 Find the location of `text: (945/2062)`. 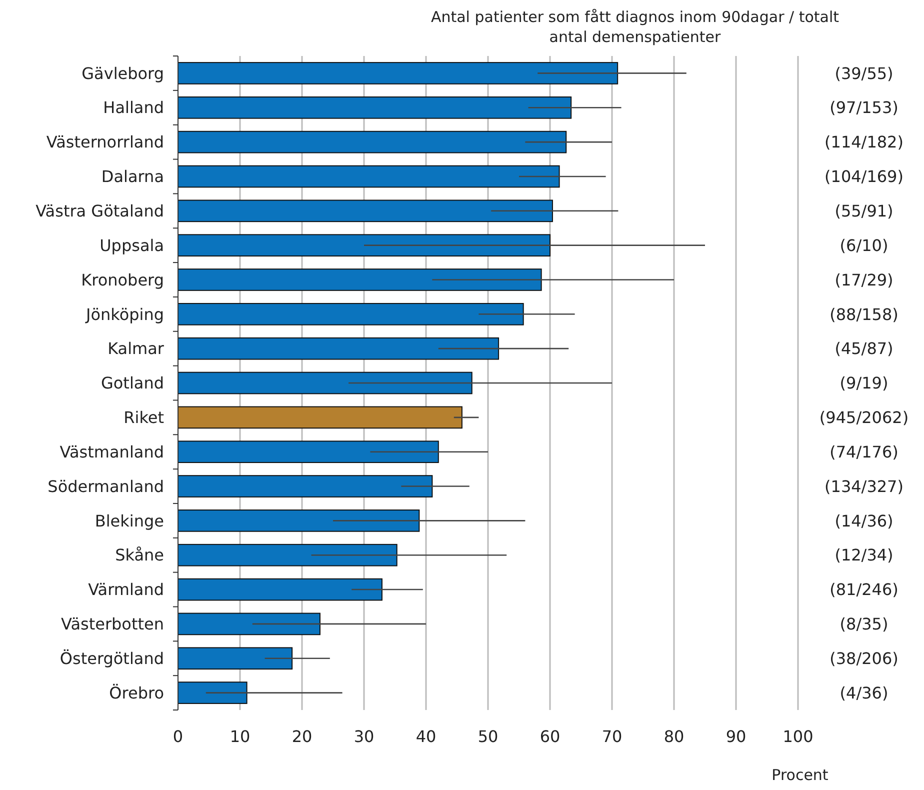

text: (945/2062) is located at coordinates (864, 418).